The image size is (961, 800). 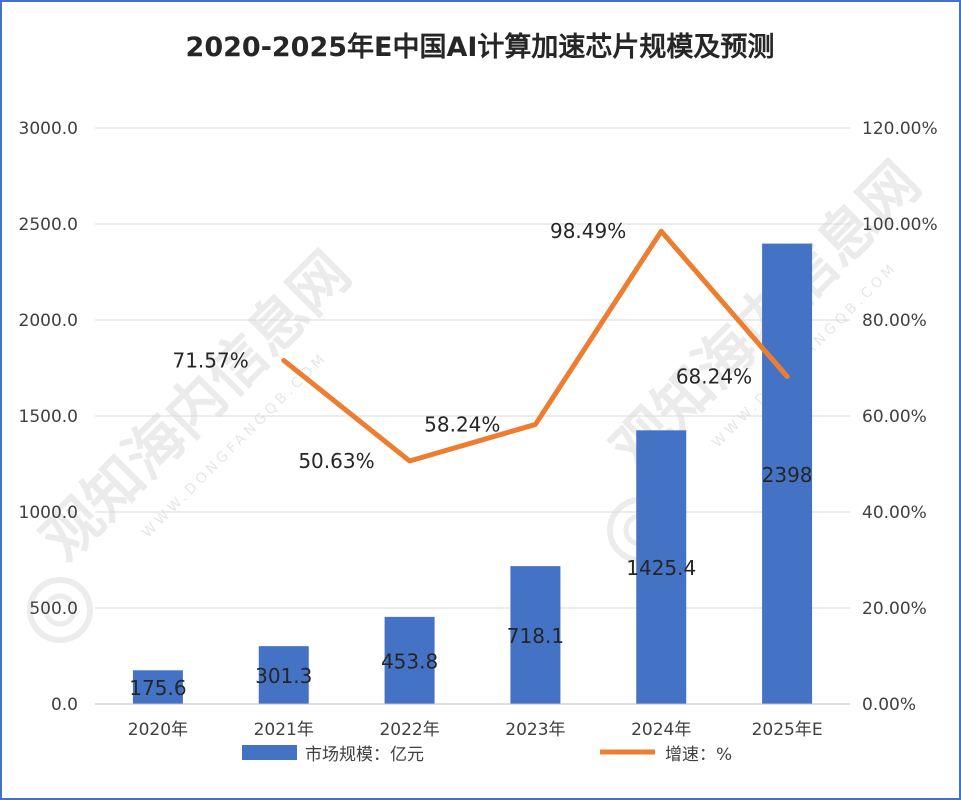 I want to click on right-axis-tick-label: 60.00%, so click(x=894, y=417).